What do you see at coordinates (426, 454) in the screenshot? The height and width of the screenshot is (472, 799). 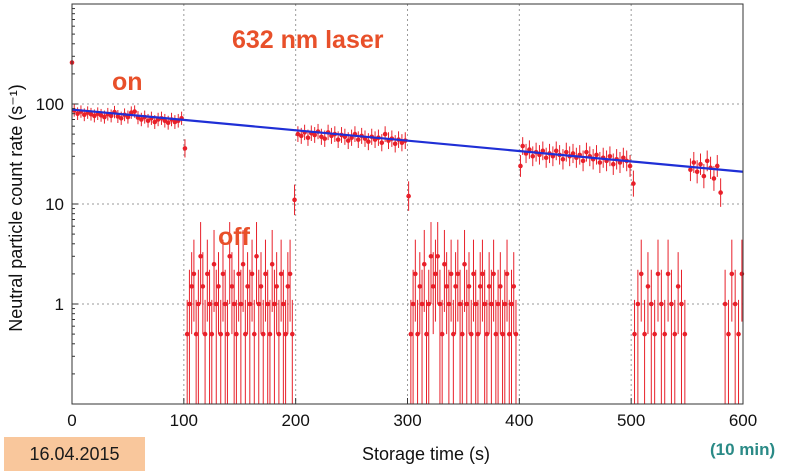 I see `x-axis-title: Storage time (s)` at bounding box center [426, 454].